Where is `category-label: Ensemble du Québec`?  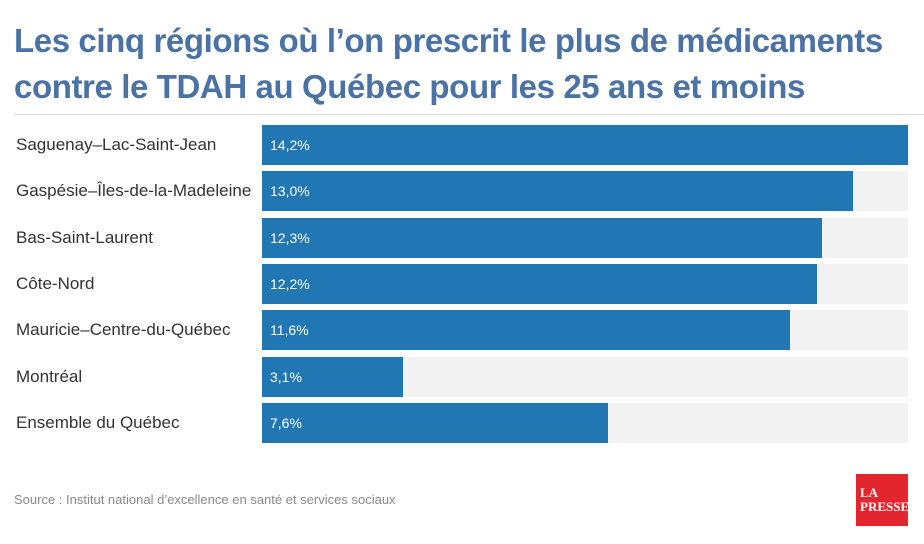 category-label: Ensemble du Québec is located at coordinates (98, 422).